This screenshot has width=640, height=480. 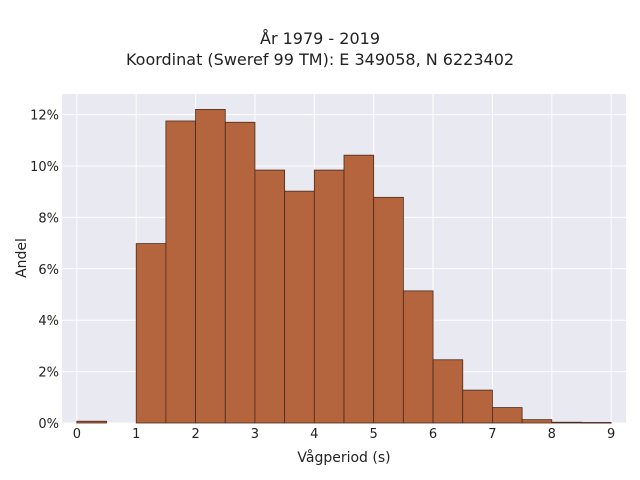 What do you see at coordinates (320, 38) in the screenshot?
I see `chart-title: År 1979 - 2019` at bounding box center [320, 38].